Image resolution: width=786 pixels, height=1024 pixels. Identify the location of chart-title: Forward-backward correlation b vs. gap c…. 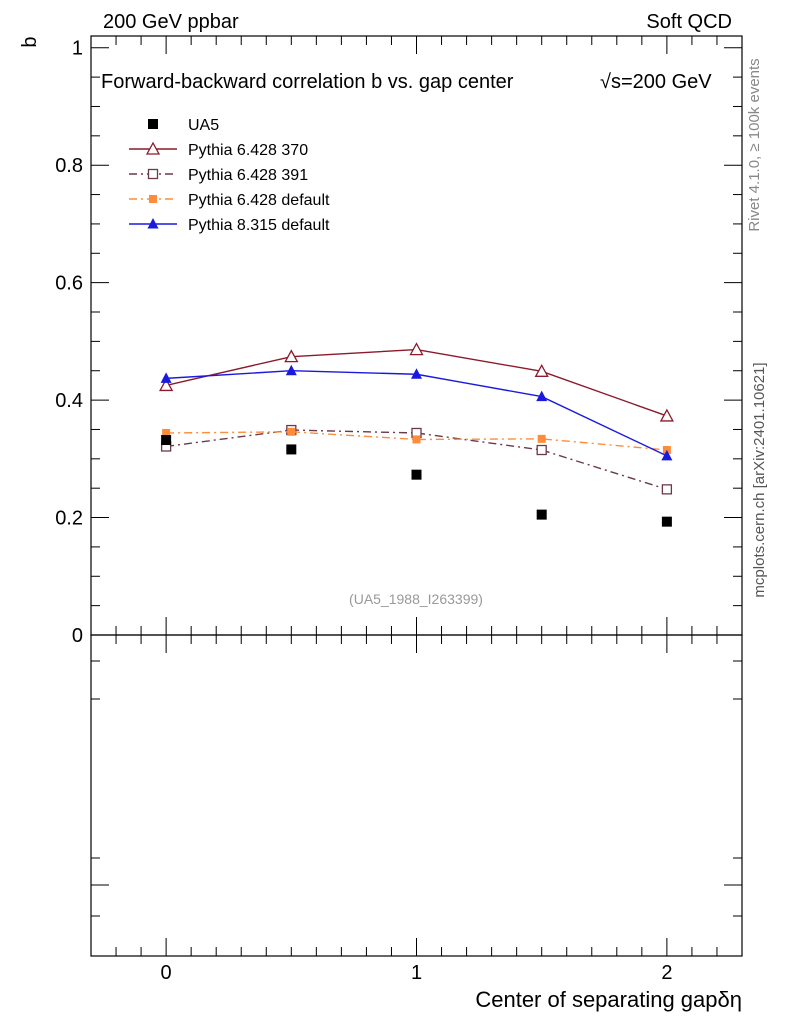
(406, 82).